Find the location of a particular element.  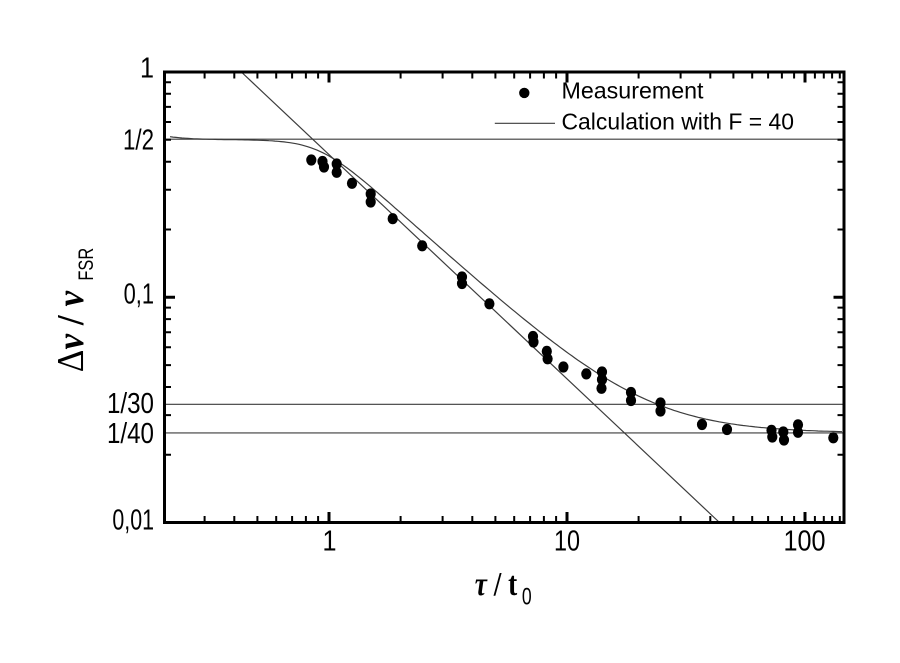

svg-text: 1/40 is located at coordinates (130, 434).